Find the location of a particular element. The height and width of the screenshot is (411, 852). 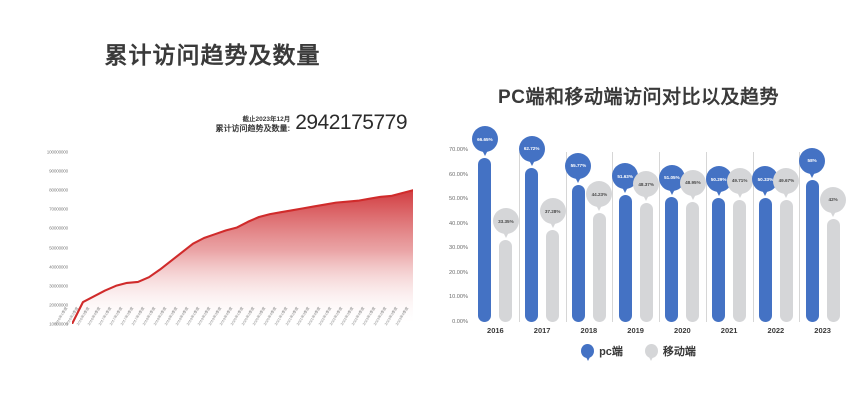

bar-column-pc端: 55.77% is located at coordinates (578, 236).